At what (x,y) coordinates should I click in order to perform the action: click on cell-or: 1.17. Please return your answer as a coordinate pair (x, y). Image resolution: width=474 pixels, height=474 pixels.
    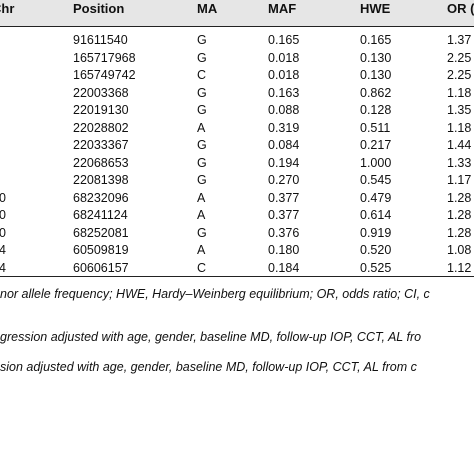
    Looking at the image, I should click on (459, 180).